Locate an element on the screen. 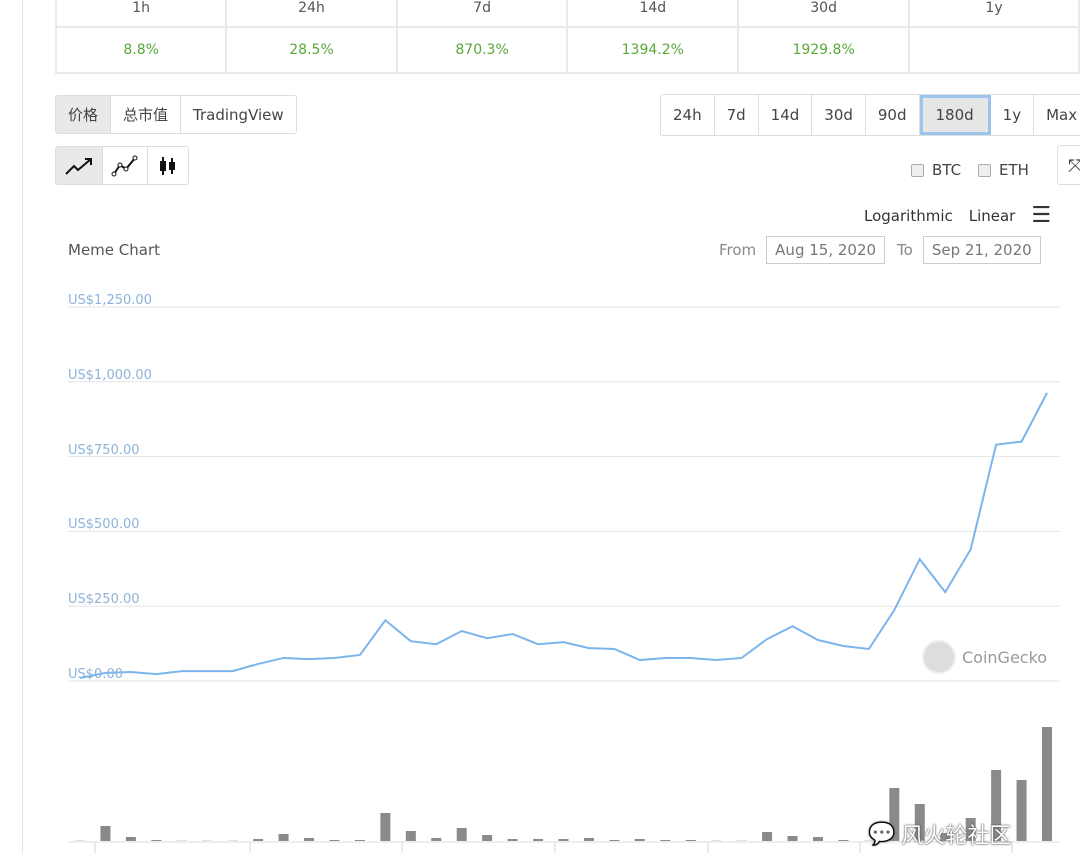 This screenshot has width=1080, height=853. fullscreen-button: ⤧ is located at coordinates (1068, 165).